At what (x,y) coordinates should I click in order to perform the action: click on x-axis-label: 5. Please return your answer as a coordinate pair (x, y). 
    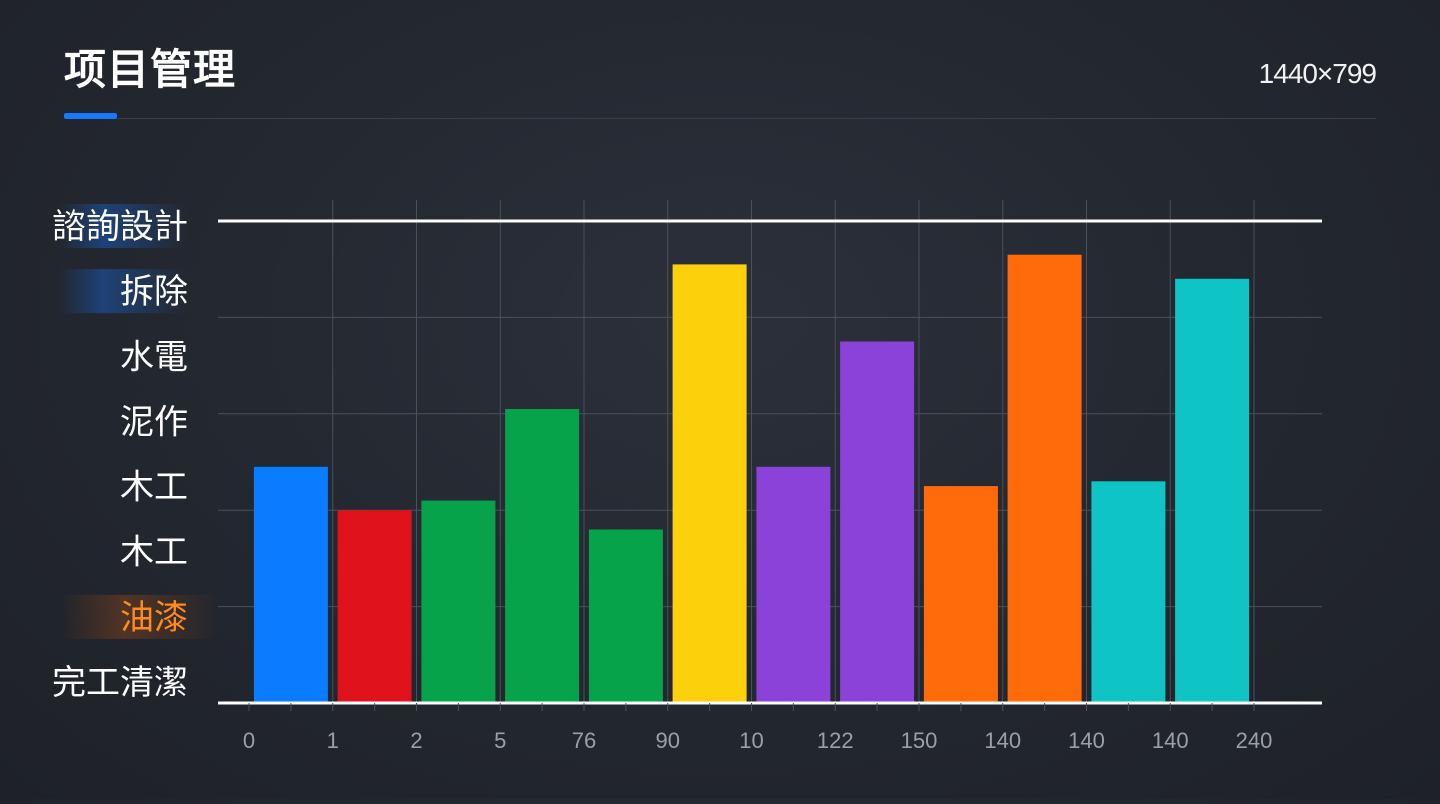
    Looking at the image, I should click on (500, 740).